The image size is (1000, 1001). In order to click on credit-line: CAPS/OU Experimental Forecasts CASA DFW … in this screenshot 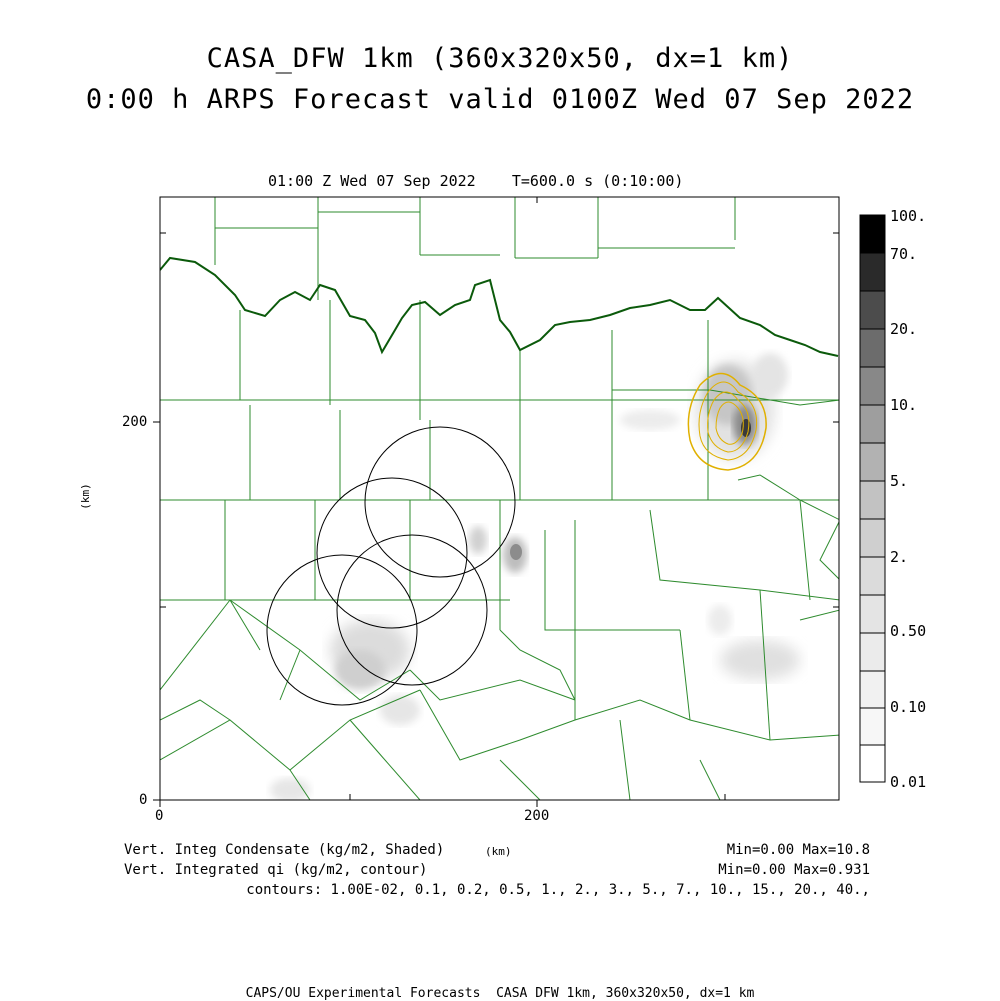, I will do `click(500, 993)`.